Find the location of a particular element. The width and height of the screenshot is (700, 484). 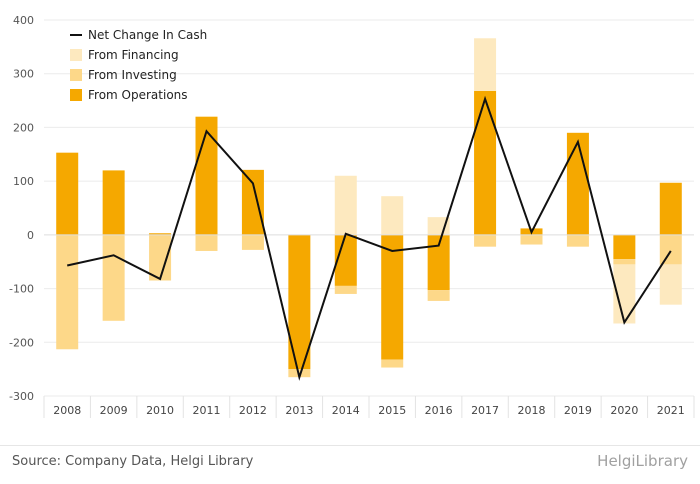

legend-label: Net Change In Cash is located at coordinates (147, 35).